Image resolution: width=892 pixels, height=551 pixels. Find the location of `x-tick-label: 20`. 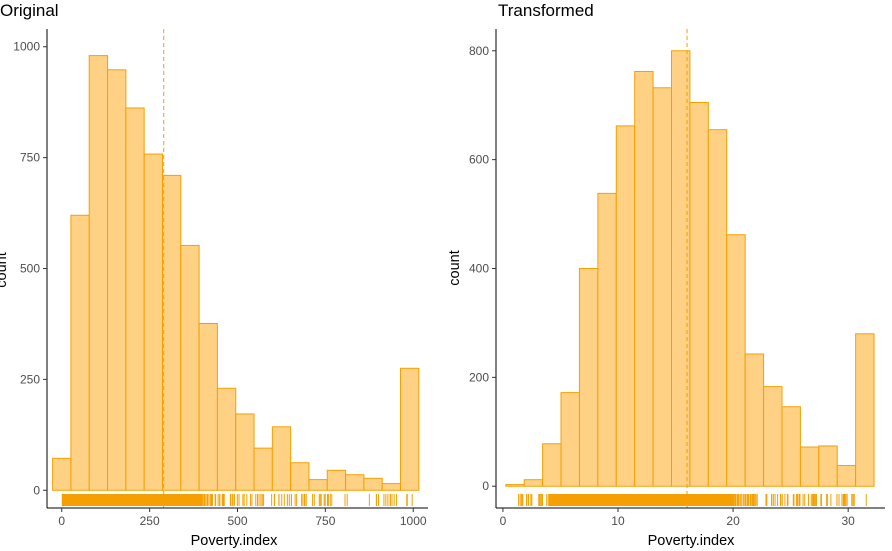

x-tick-label: 20 is located at coordinates (733, 521).